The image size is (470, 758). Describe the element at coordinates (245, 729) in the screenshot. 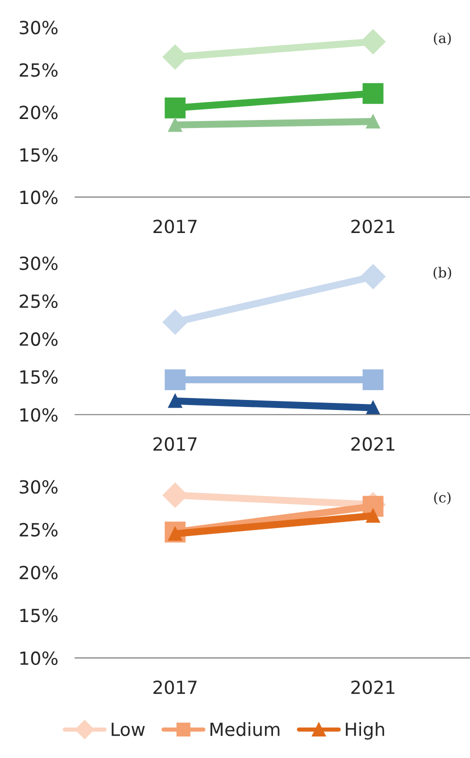

I see `legend-label: Medium` at that location.